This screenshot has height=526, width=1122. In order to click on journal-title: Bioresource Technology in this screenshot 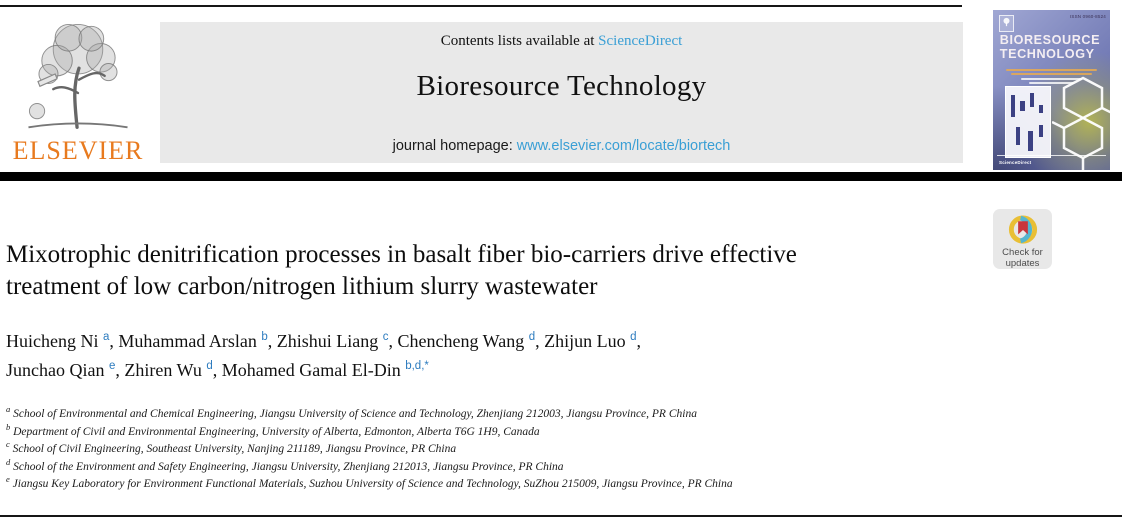, I will do `click(561, 86)`.